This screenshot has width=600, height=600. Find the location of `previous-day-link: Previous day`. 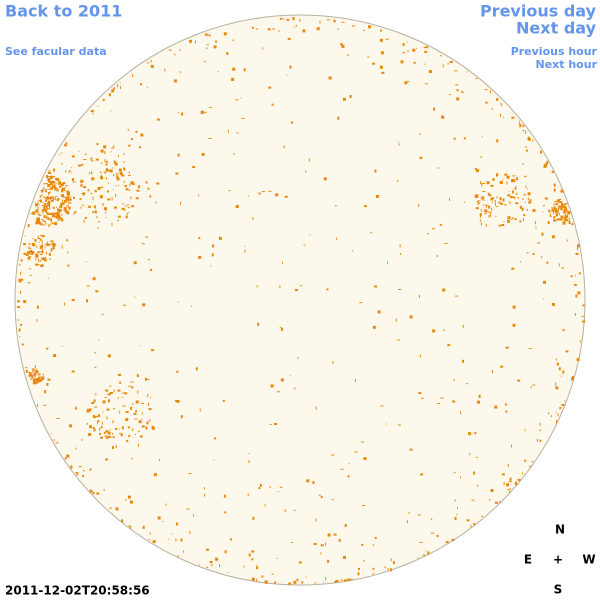

previous-day-link: Previous day is located at coordinates (538, 11).